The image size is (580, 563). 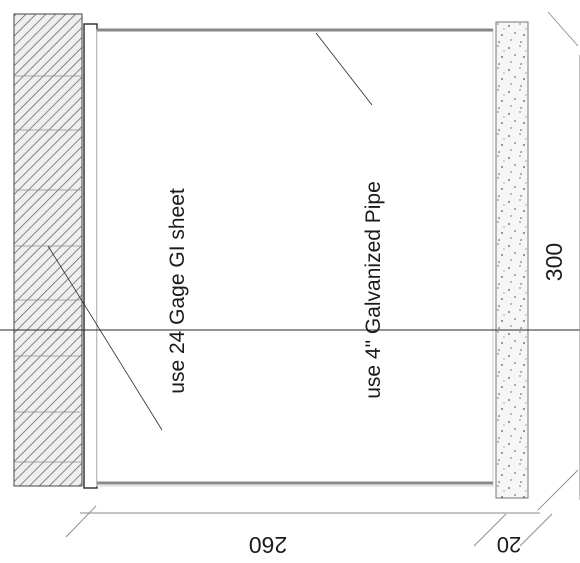 What do you see at coordinates (90, 256) in the screenshot?
I see `gi-sheet-strip` at bounding box center [90, 256].